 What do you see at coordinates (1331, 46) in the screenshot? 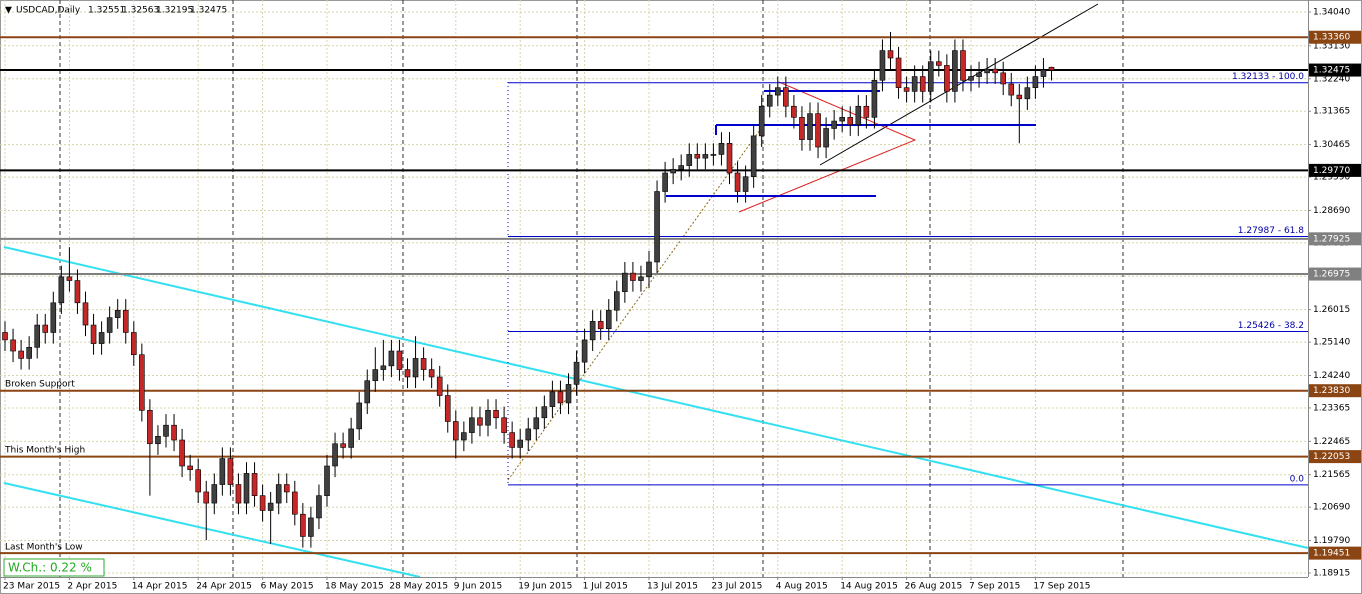
I see `y-tick-label: 1.33130` at bounding box center [1331, 46].